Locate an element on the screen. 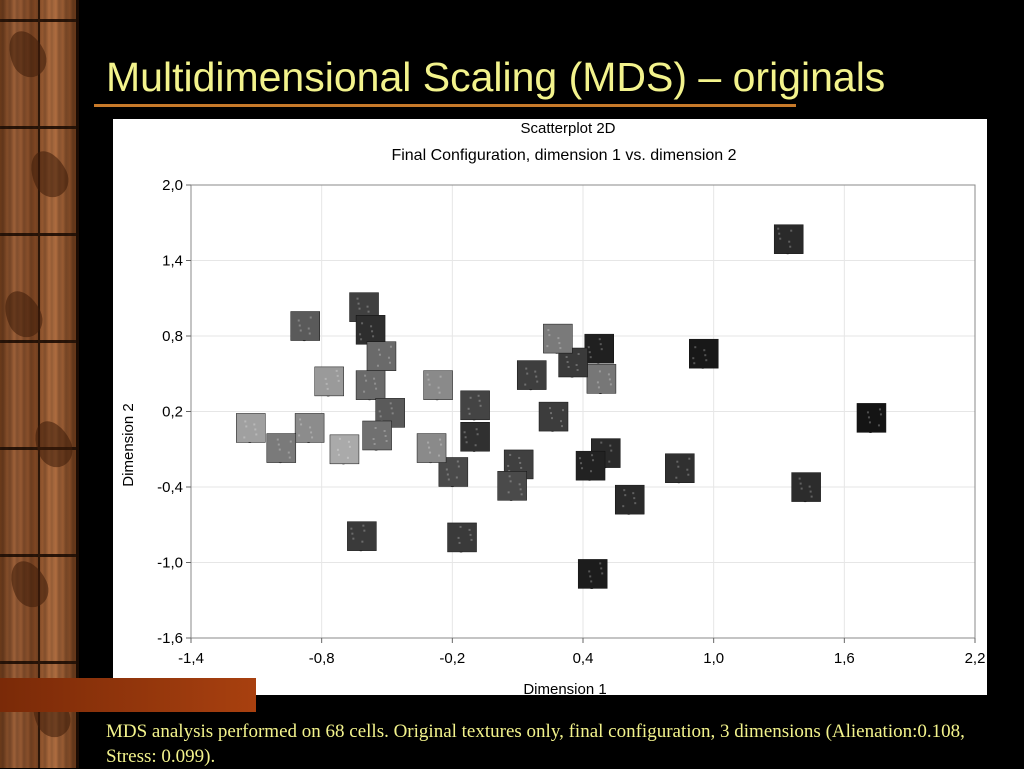 Image resolution: width=1024 pixels, height=769 pixels. title-underline is located at coordinates (445, 105).